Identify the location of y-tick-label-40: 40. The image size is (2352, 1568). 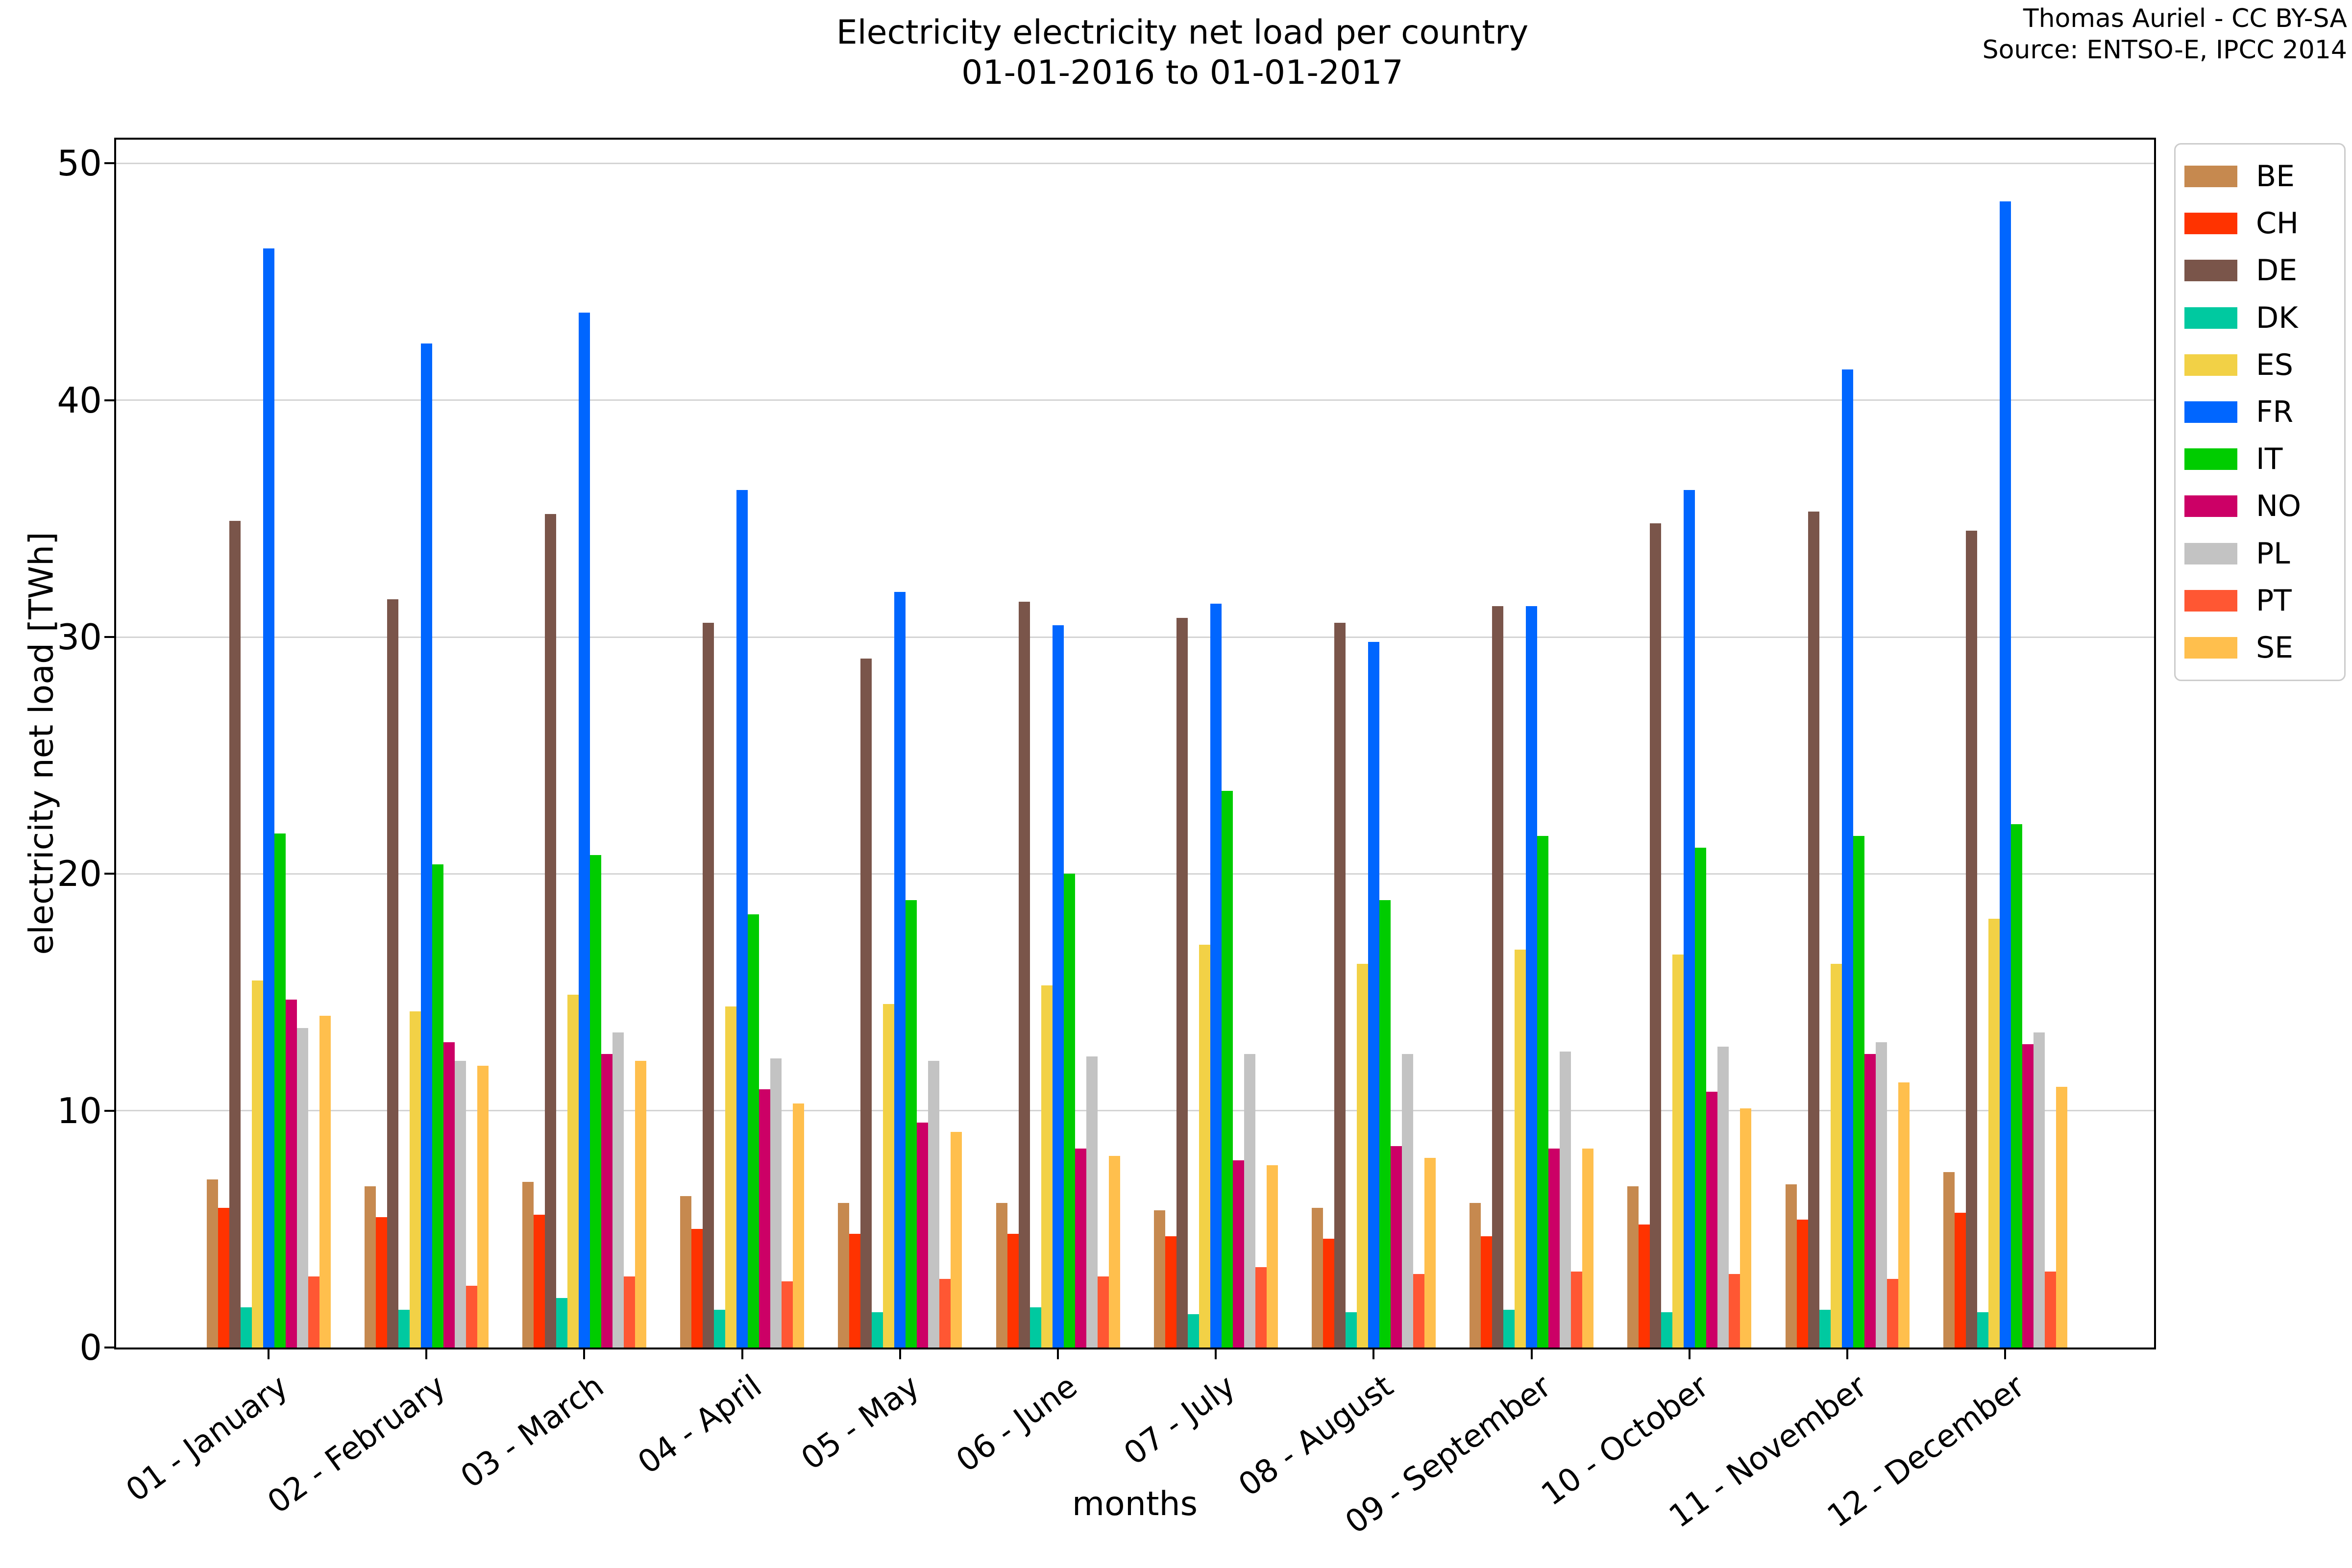
(79, 400).